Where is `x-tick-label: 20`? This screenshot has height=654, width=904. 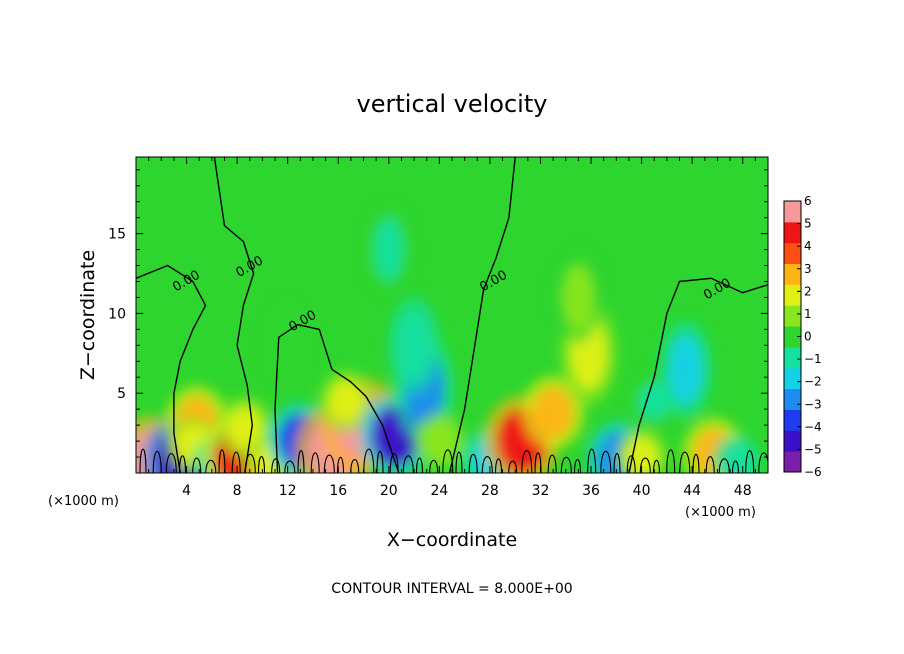
x-tick-label: 20 is located at coordinates (389, 491).